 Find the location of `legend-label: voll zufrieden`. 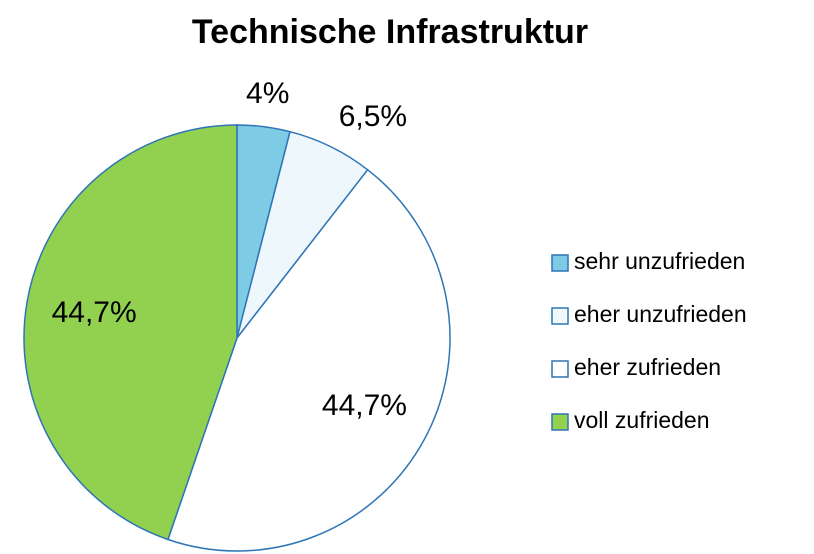

legend-label: voll zufrieden is located at coordinates (642, 420).